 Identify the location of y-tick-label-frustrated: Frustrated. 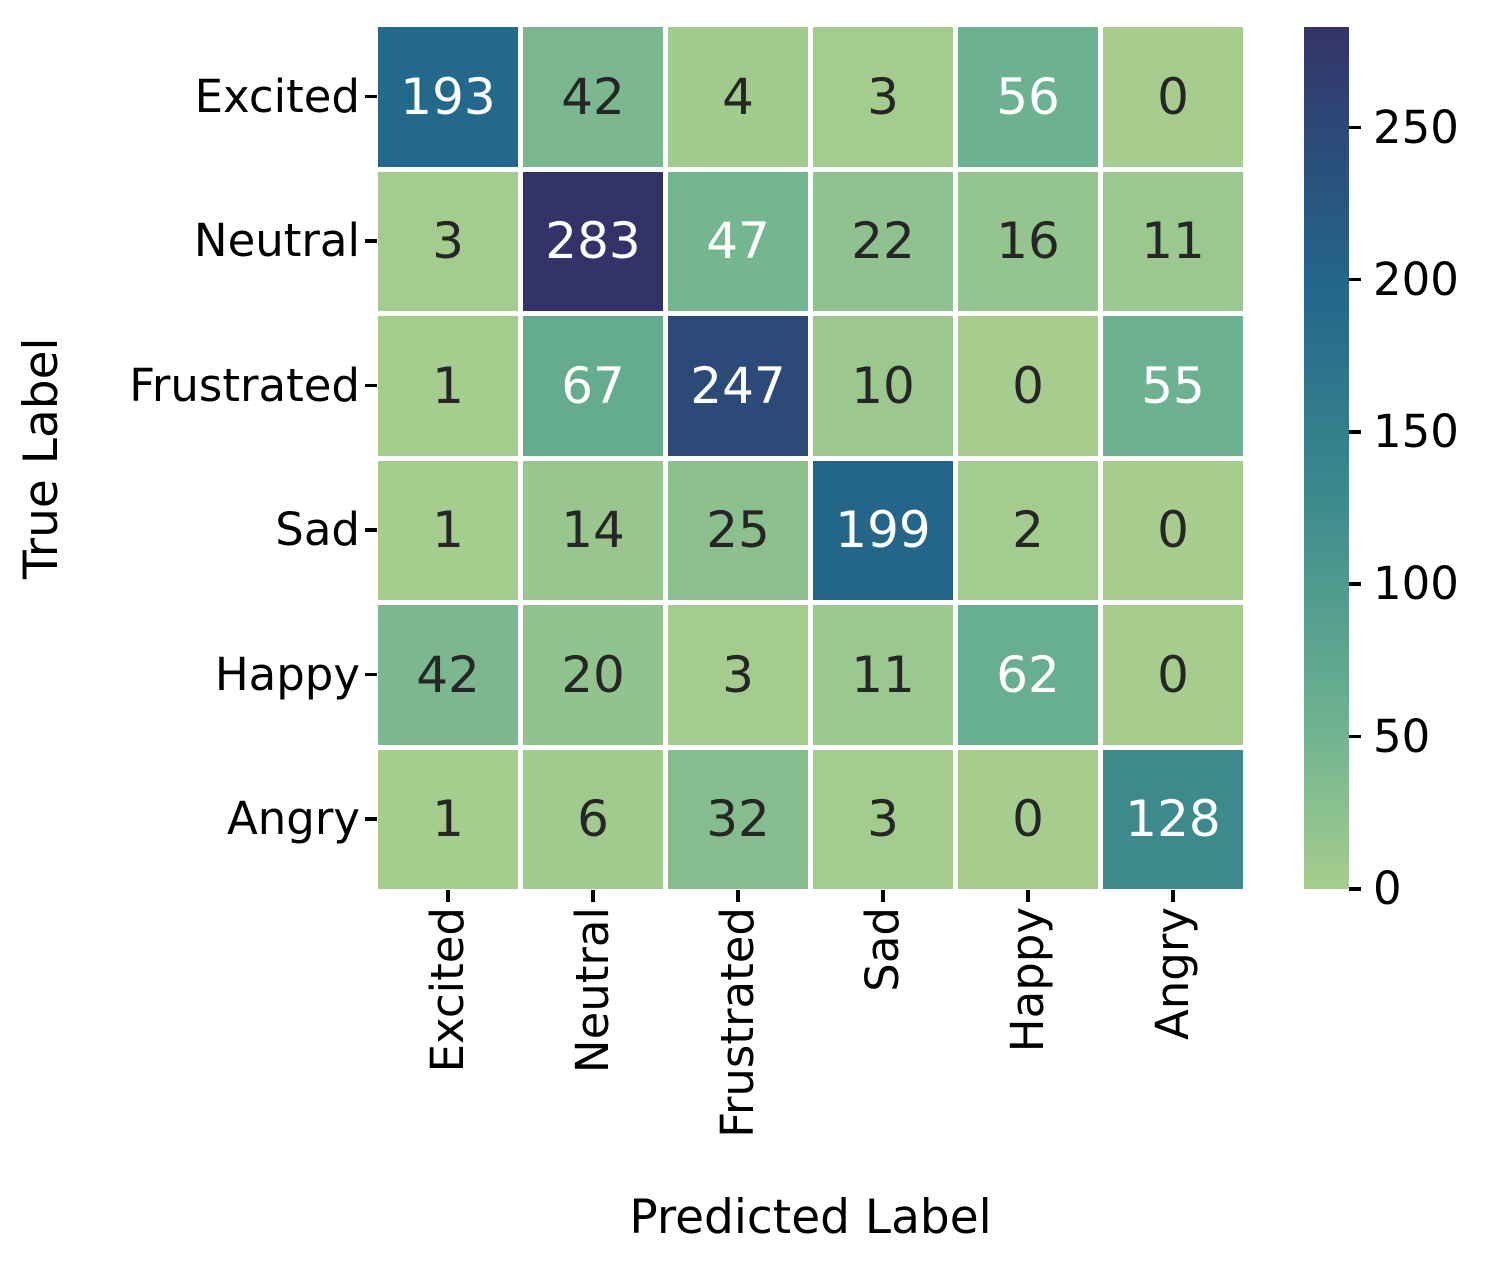
(244, 385).